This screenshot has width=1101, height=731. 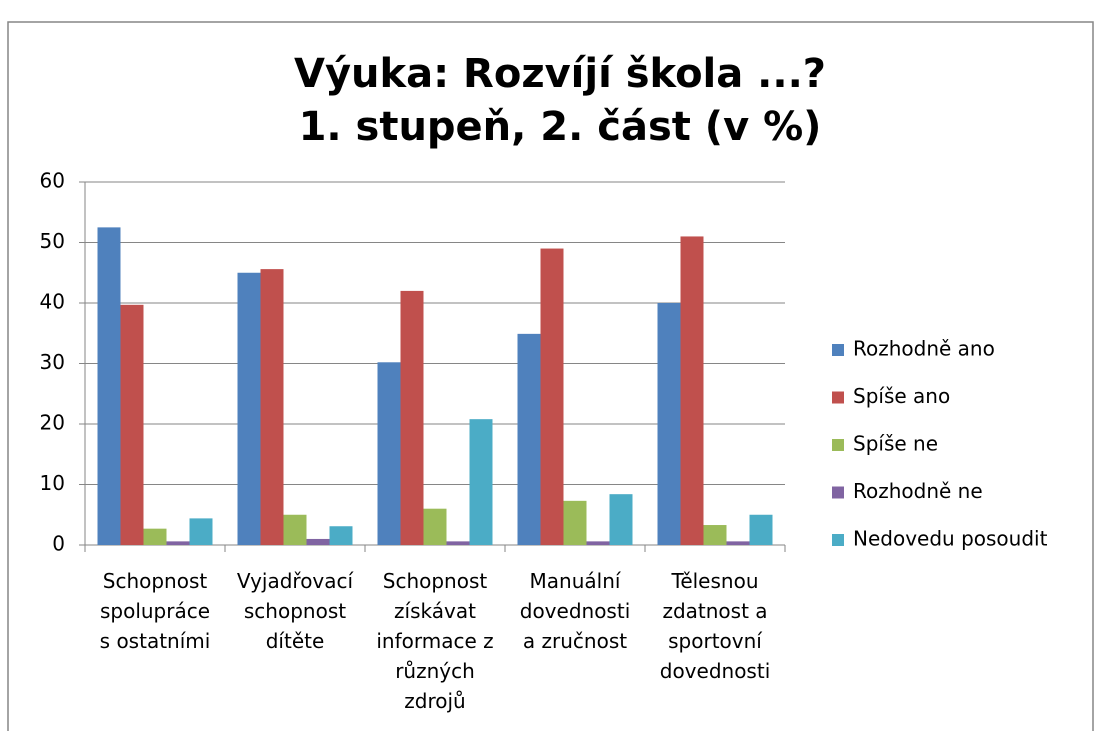 What do you see at coordinates (560, 74) in the screenshot?
I see `chart-title: Výuka: Rozvíjí škola ...?` at bounding box center [560, 74].